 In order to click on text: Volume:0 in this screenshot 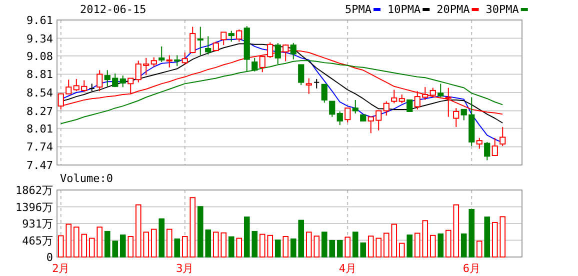, I will do `click(86, 178)`.